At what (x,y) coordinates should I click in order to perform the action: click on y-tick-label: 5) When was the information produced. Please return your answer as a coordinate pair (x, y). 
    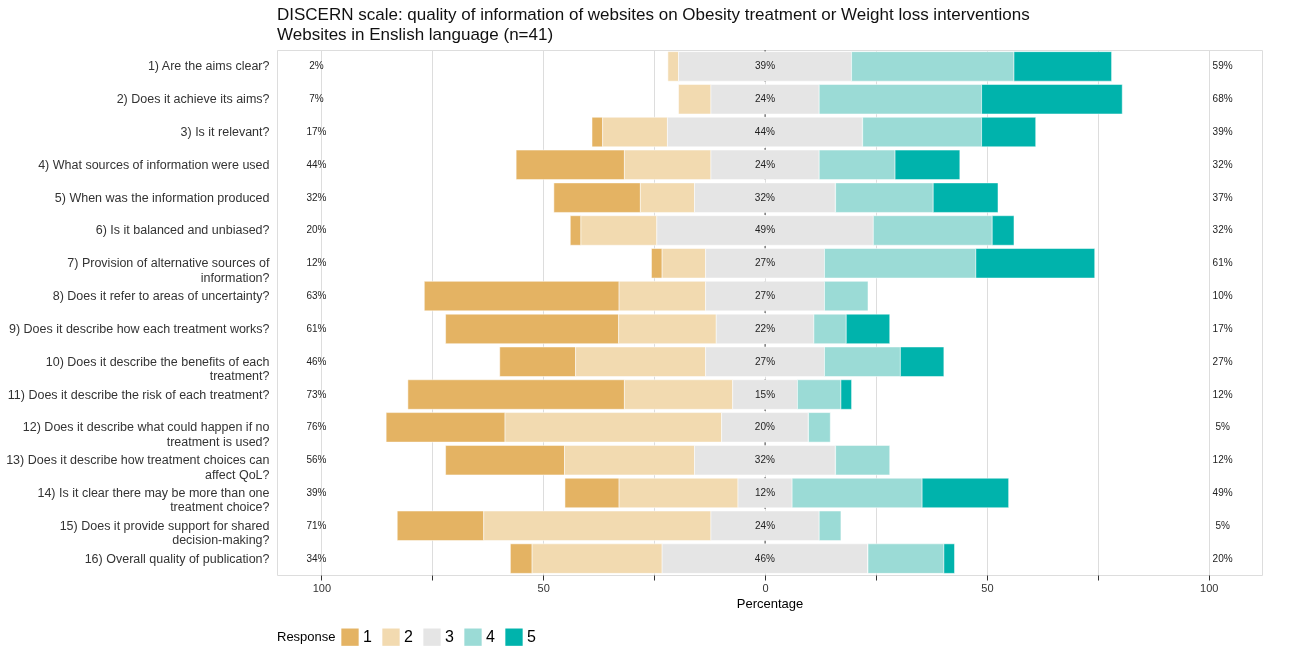
    Looking at the image, I should click on (162, 197).